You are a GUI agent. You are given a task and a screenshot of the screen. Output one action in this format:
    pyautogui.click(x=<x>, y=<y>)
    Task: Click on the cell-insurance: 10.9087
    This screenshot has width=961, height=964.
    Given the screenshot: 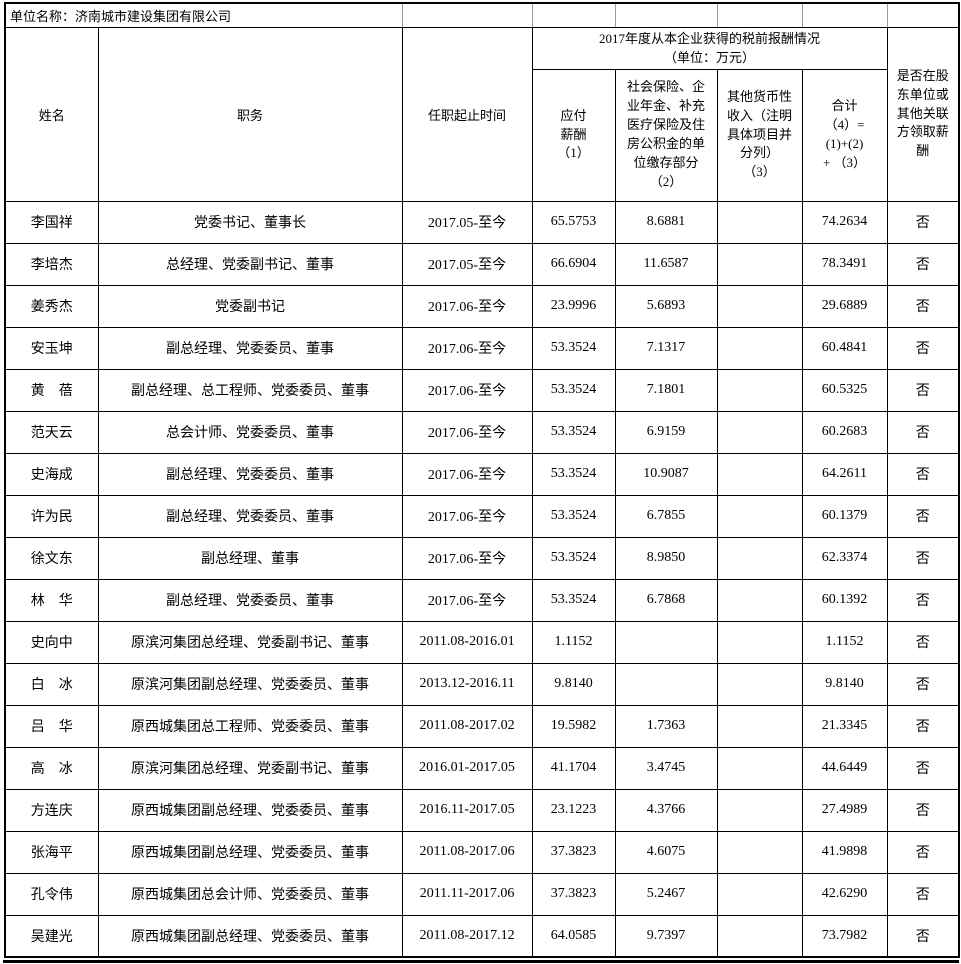 What is the action you would take?
    pyautogui.click(x=666, y=474)
    